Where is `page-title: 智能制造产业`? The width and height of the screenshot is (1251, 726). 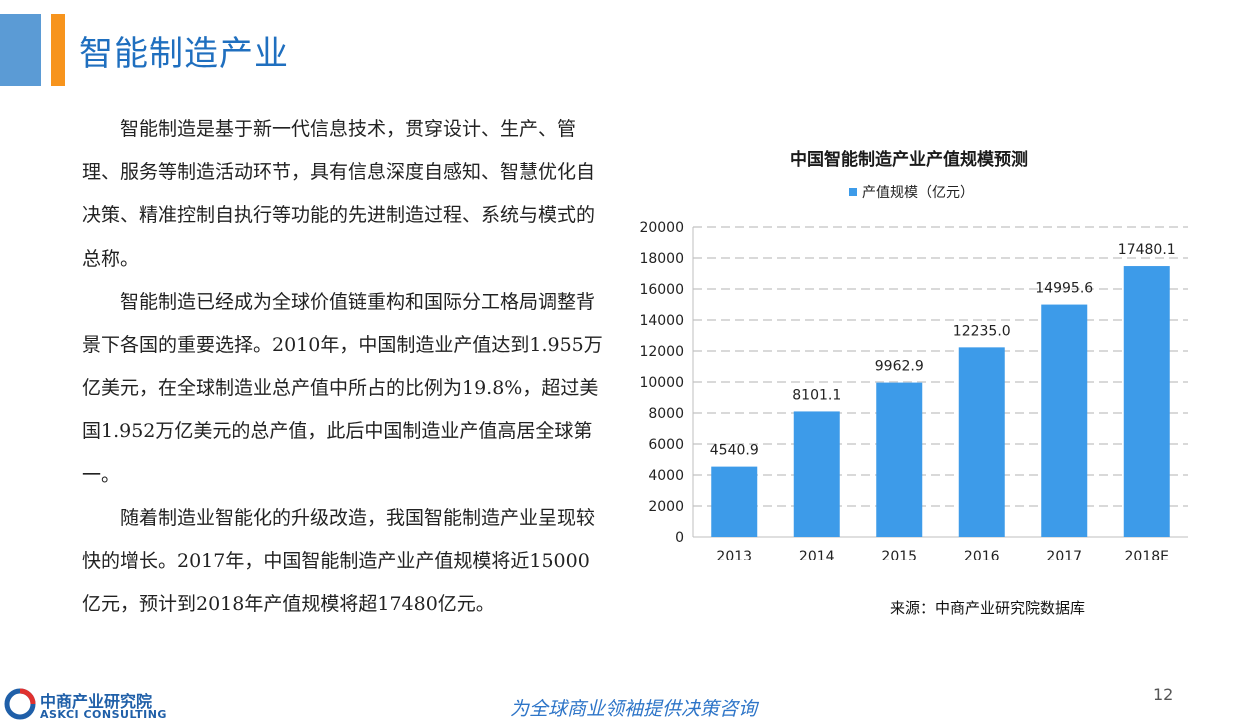 page-title: 智能制造产业 is located at coordinates (184, 54).